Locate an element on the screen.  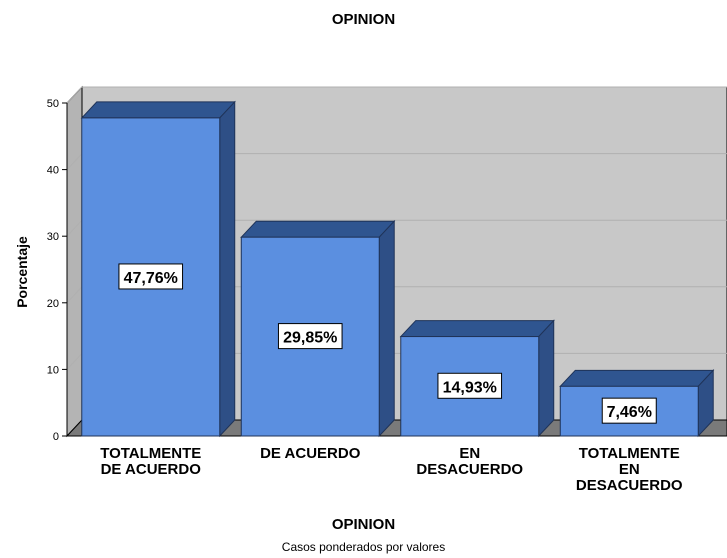
gridline is located at coordinates (396, 95).